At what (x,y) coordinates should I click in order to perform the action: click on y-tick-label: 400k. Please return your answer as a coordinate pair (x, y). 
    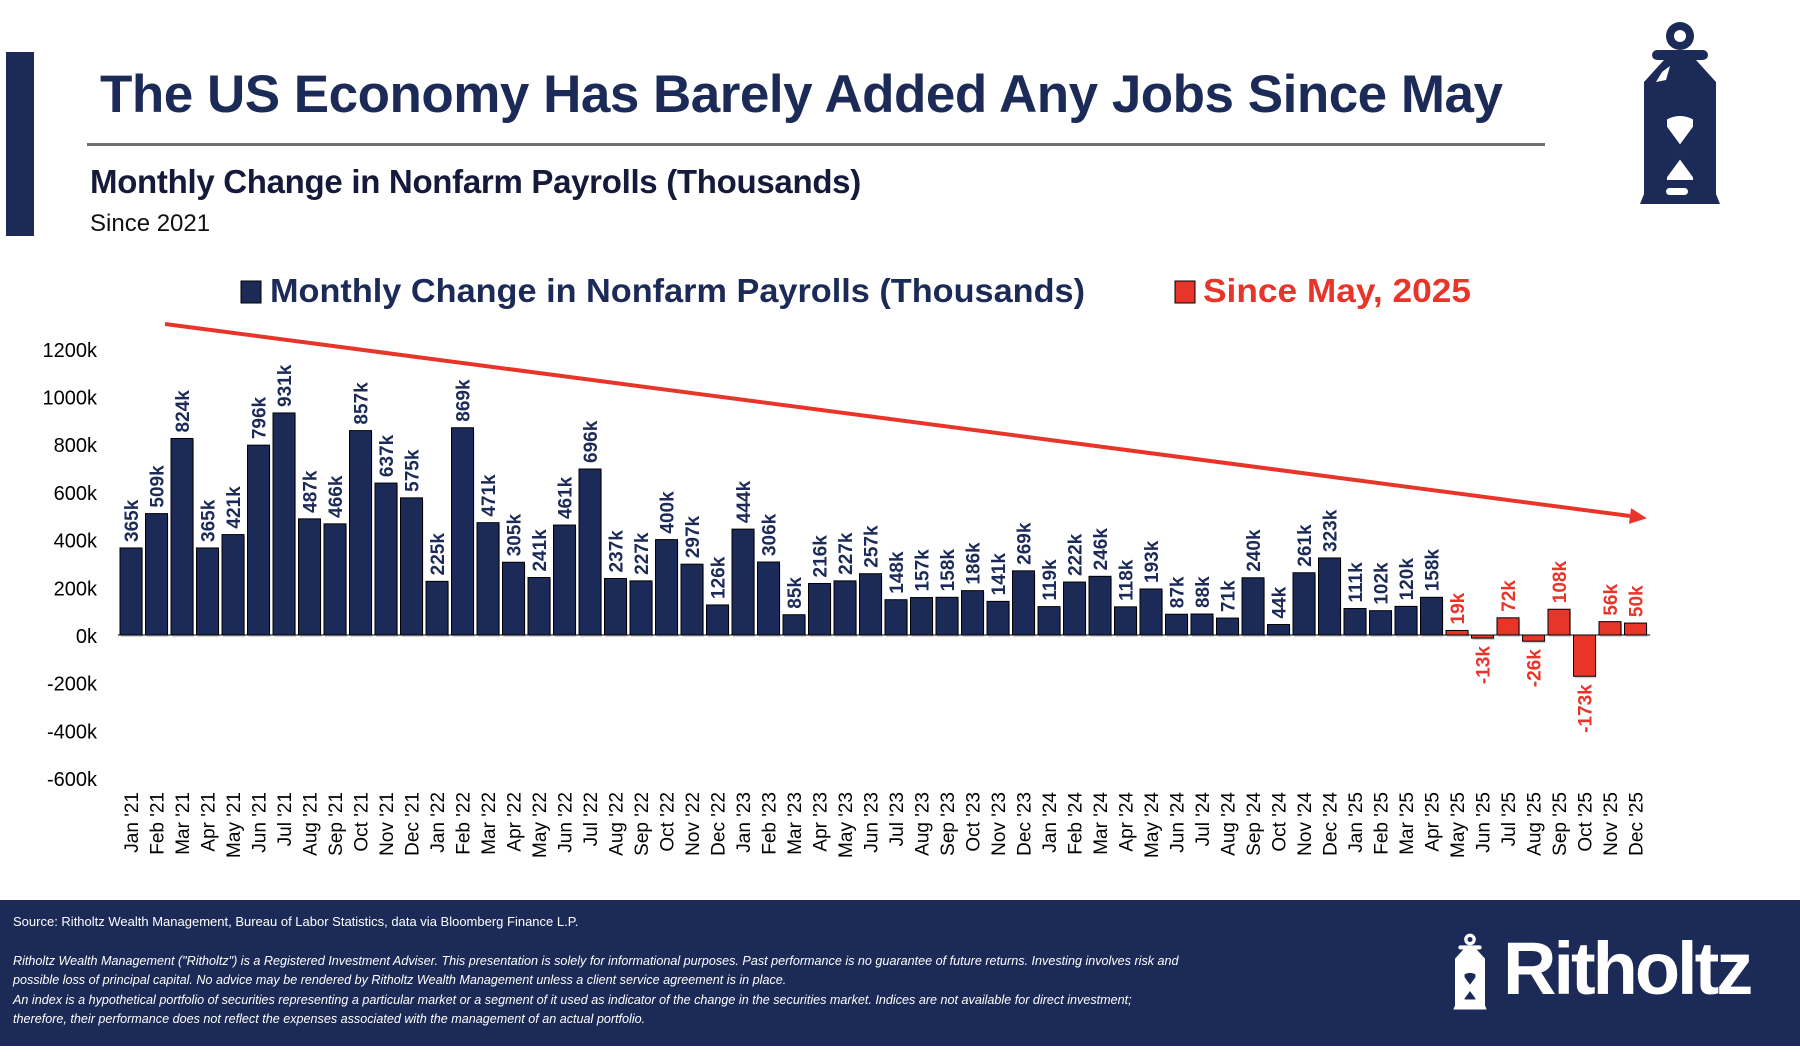
    Looking at the image, I should click on (76, 542).